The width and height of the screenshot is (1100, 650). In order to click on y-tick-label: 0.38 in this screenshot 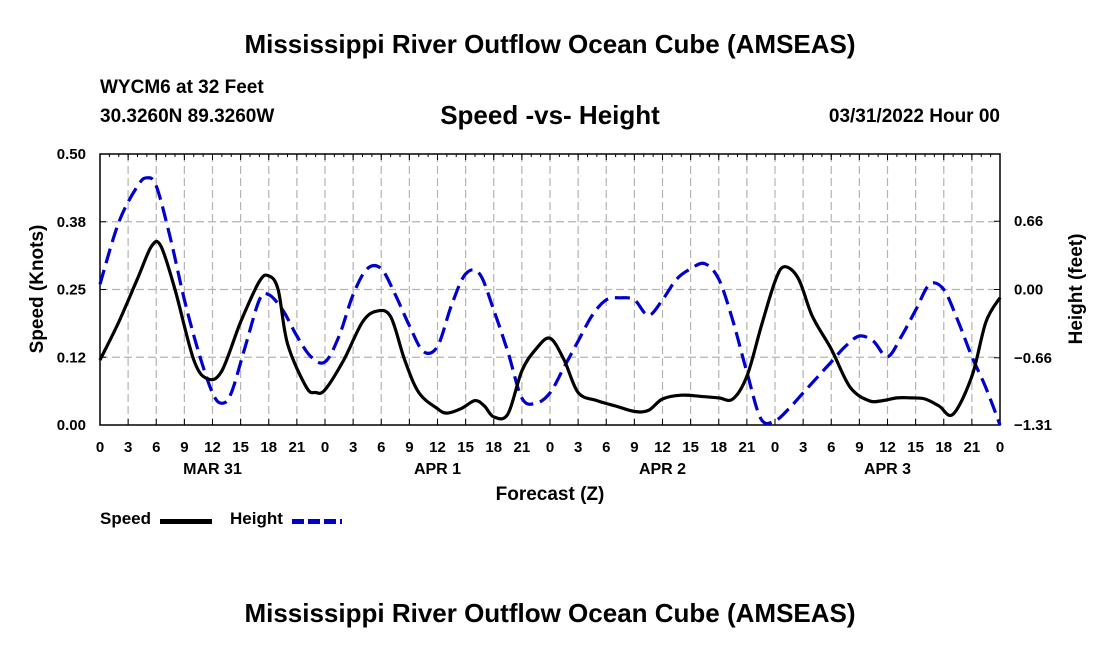, I will do `click(71, 222)`.